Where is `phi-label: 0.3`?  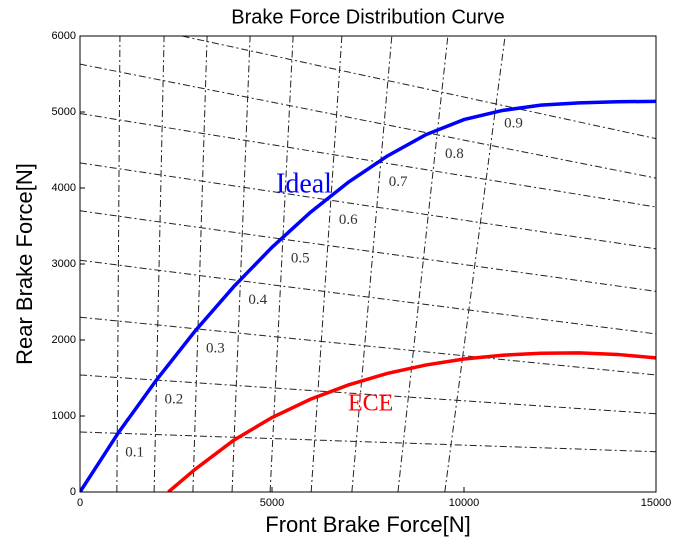 phi-label: 0.3 is located at coordinates (215, 348).